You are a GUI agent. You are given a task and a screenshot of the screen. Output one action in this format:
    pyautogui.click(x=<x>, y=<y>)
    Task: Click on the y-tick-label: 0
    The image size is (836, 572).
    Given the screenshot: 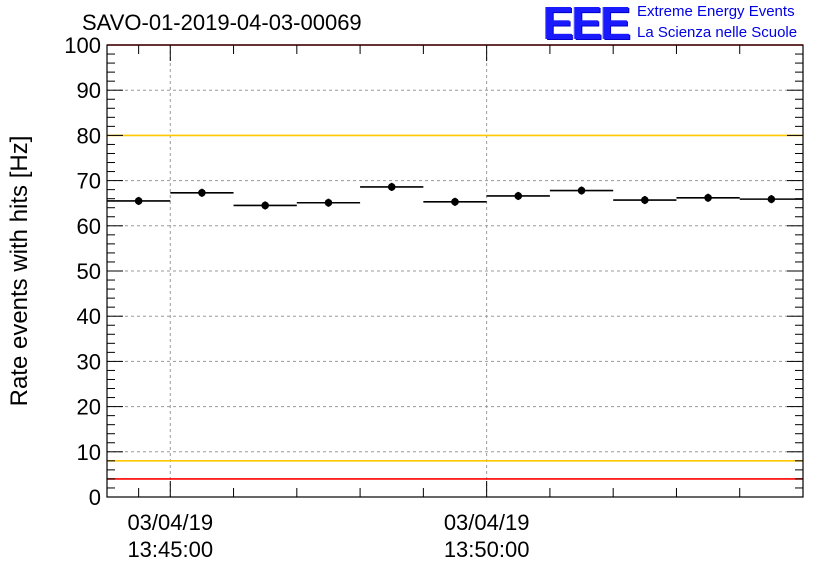 What is the action you would take?
    pyautogui.click(x=95, y=497)
    